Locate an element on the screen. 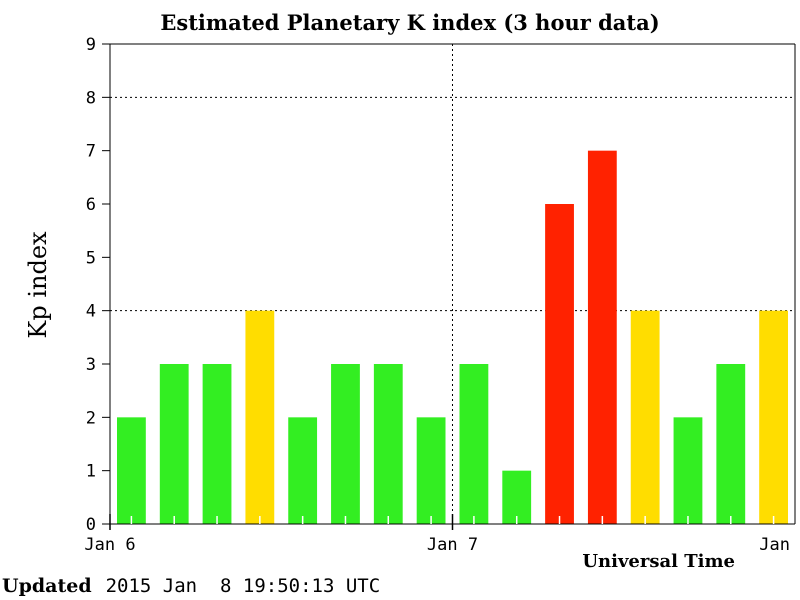 Image resolution: width=800 pixels, height=600 pixels. x-axis-label: Universal Time is located at coordinates (658, 561).